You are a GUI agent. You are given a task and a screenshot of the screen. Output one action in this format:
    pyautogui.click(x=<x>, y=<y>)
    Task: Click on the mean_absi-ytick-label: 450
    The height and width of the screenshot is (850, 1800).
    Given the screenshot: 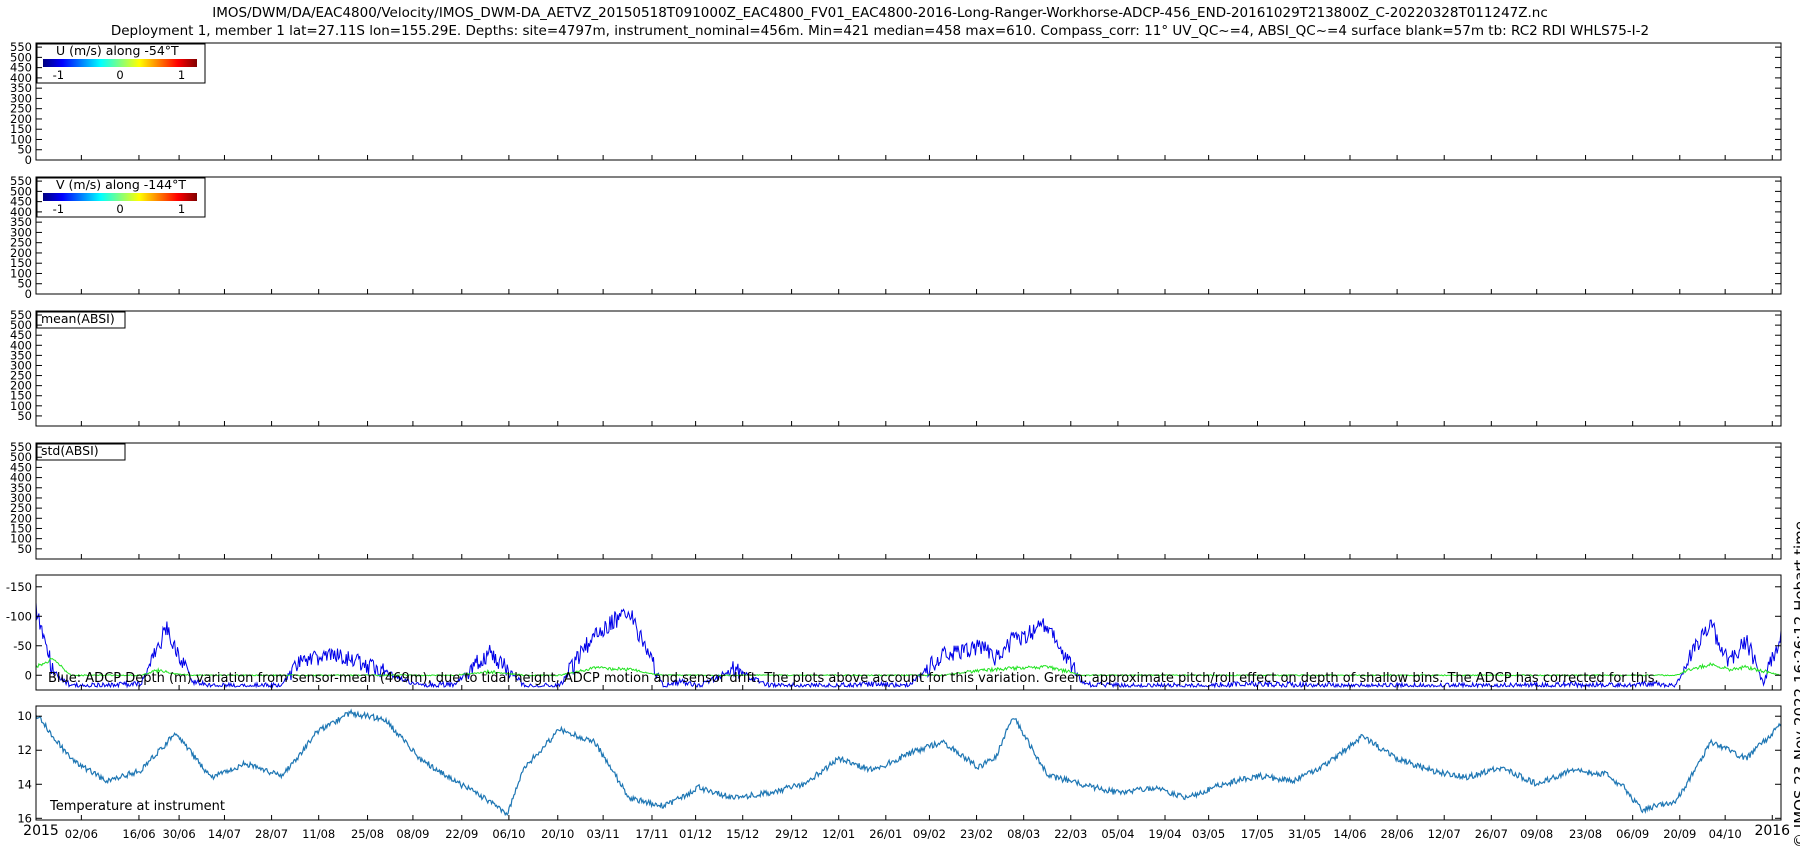 What is the action you would take?
    pyautogui.click(x=21, y=335)
    